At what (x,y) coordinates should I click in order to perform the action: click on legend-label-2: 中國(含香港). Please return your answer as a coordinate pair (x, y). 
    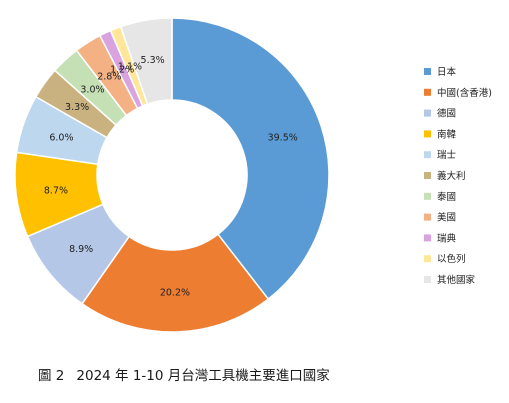
    Looking at the image, I should click on (464, 93).